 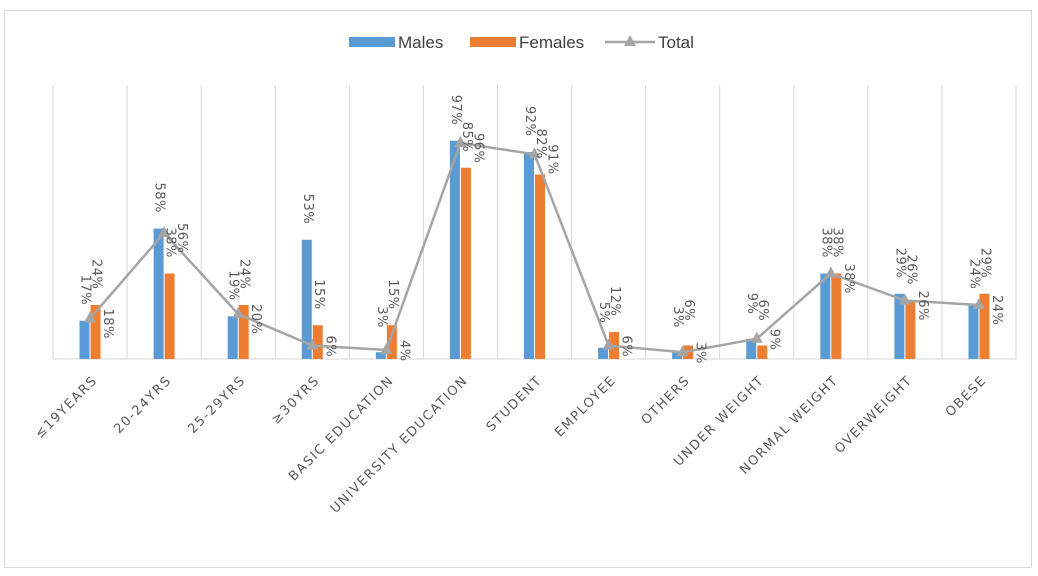 What do you see at coordinates (420, 42) in the screenshot?
I see `legend-label-males: Males` at bounding box center [420, 42].